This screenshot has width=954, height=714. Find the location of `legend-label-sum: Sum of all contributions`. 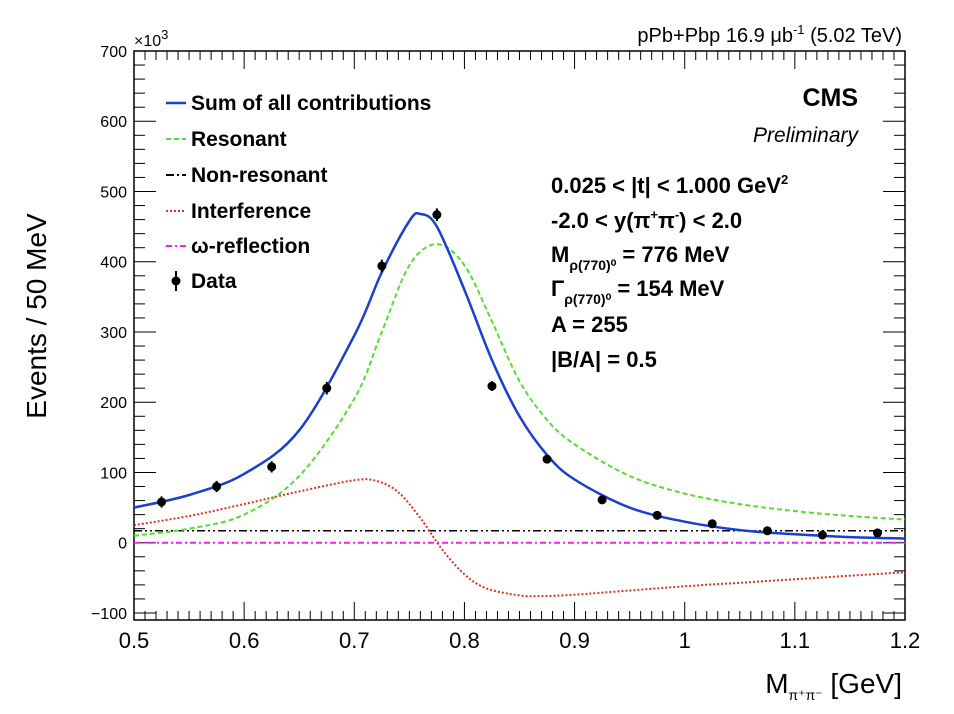

legend-label-sum: Sum of all contributions is located at coordinates (311, 103).